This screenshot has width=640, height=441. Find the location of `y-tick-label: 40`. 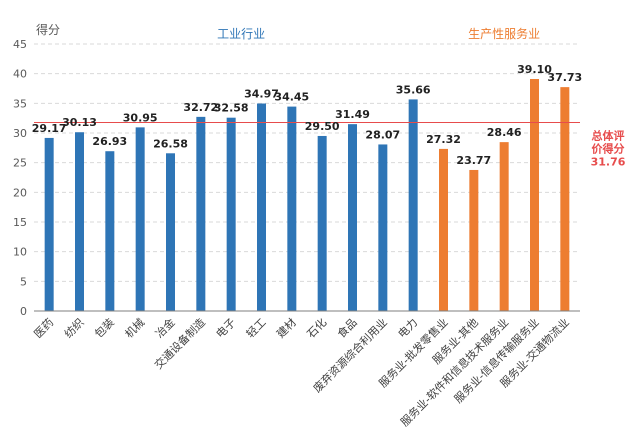

y-tick-label: 40 is located at coordinates (20, 74).